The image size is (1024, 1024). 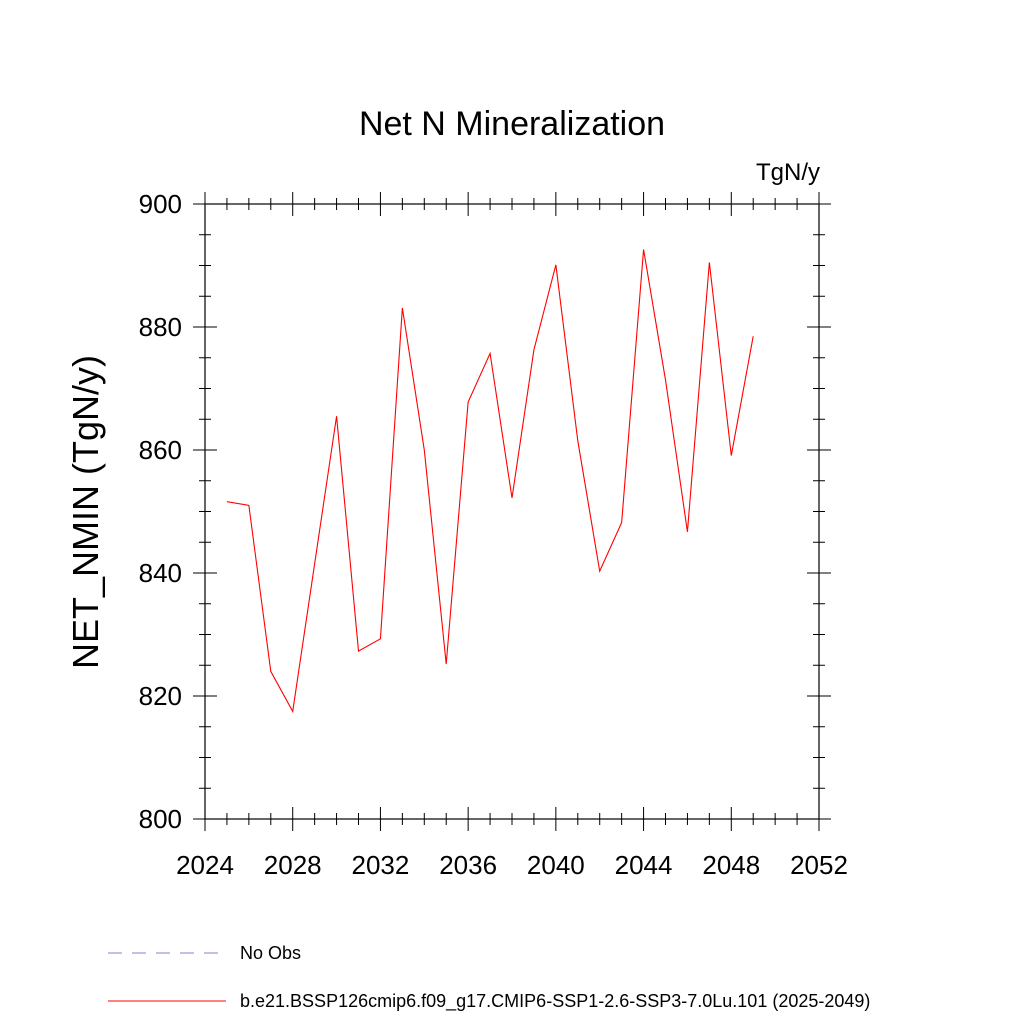 What do you see at coordinates (381, 865) in the screenshot?
I see `x-tick-label: 2032` at bounding box center [381, 865].